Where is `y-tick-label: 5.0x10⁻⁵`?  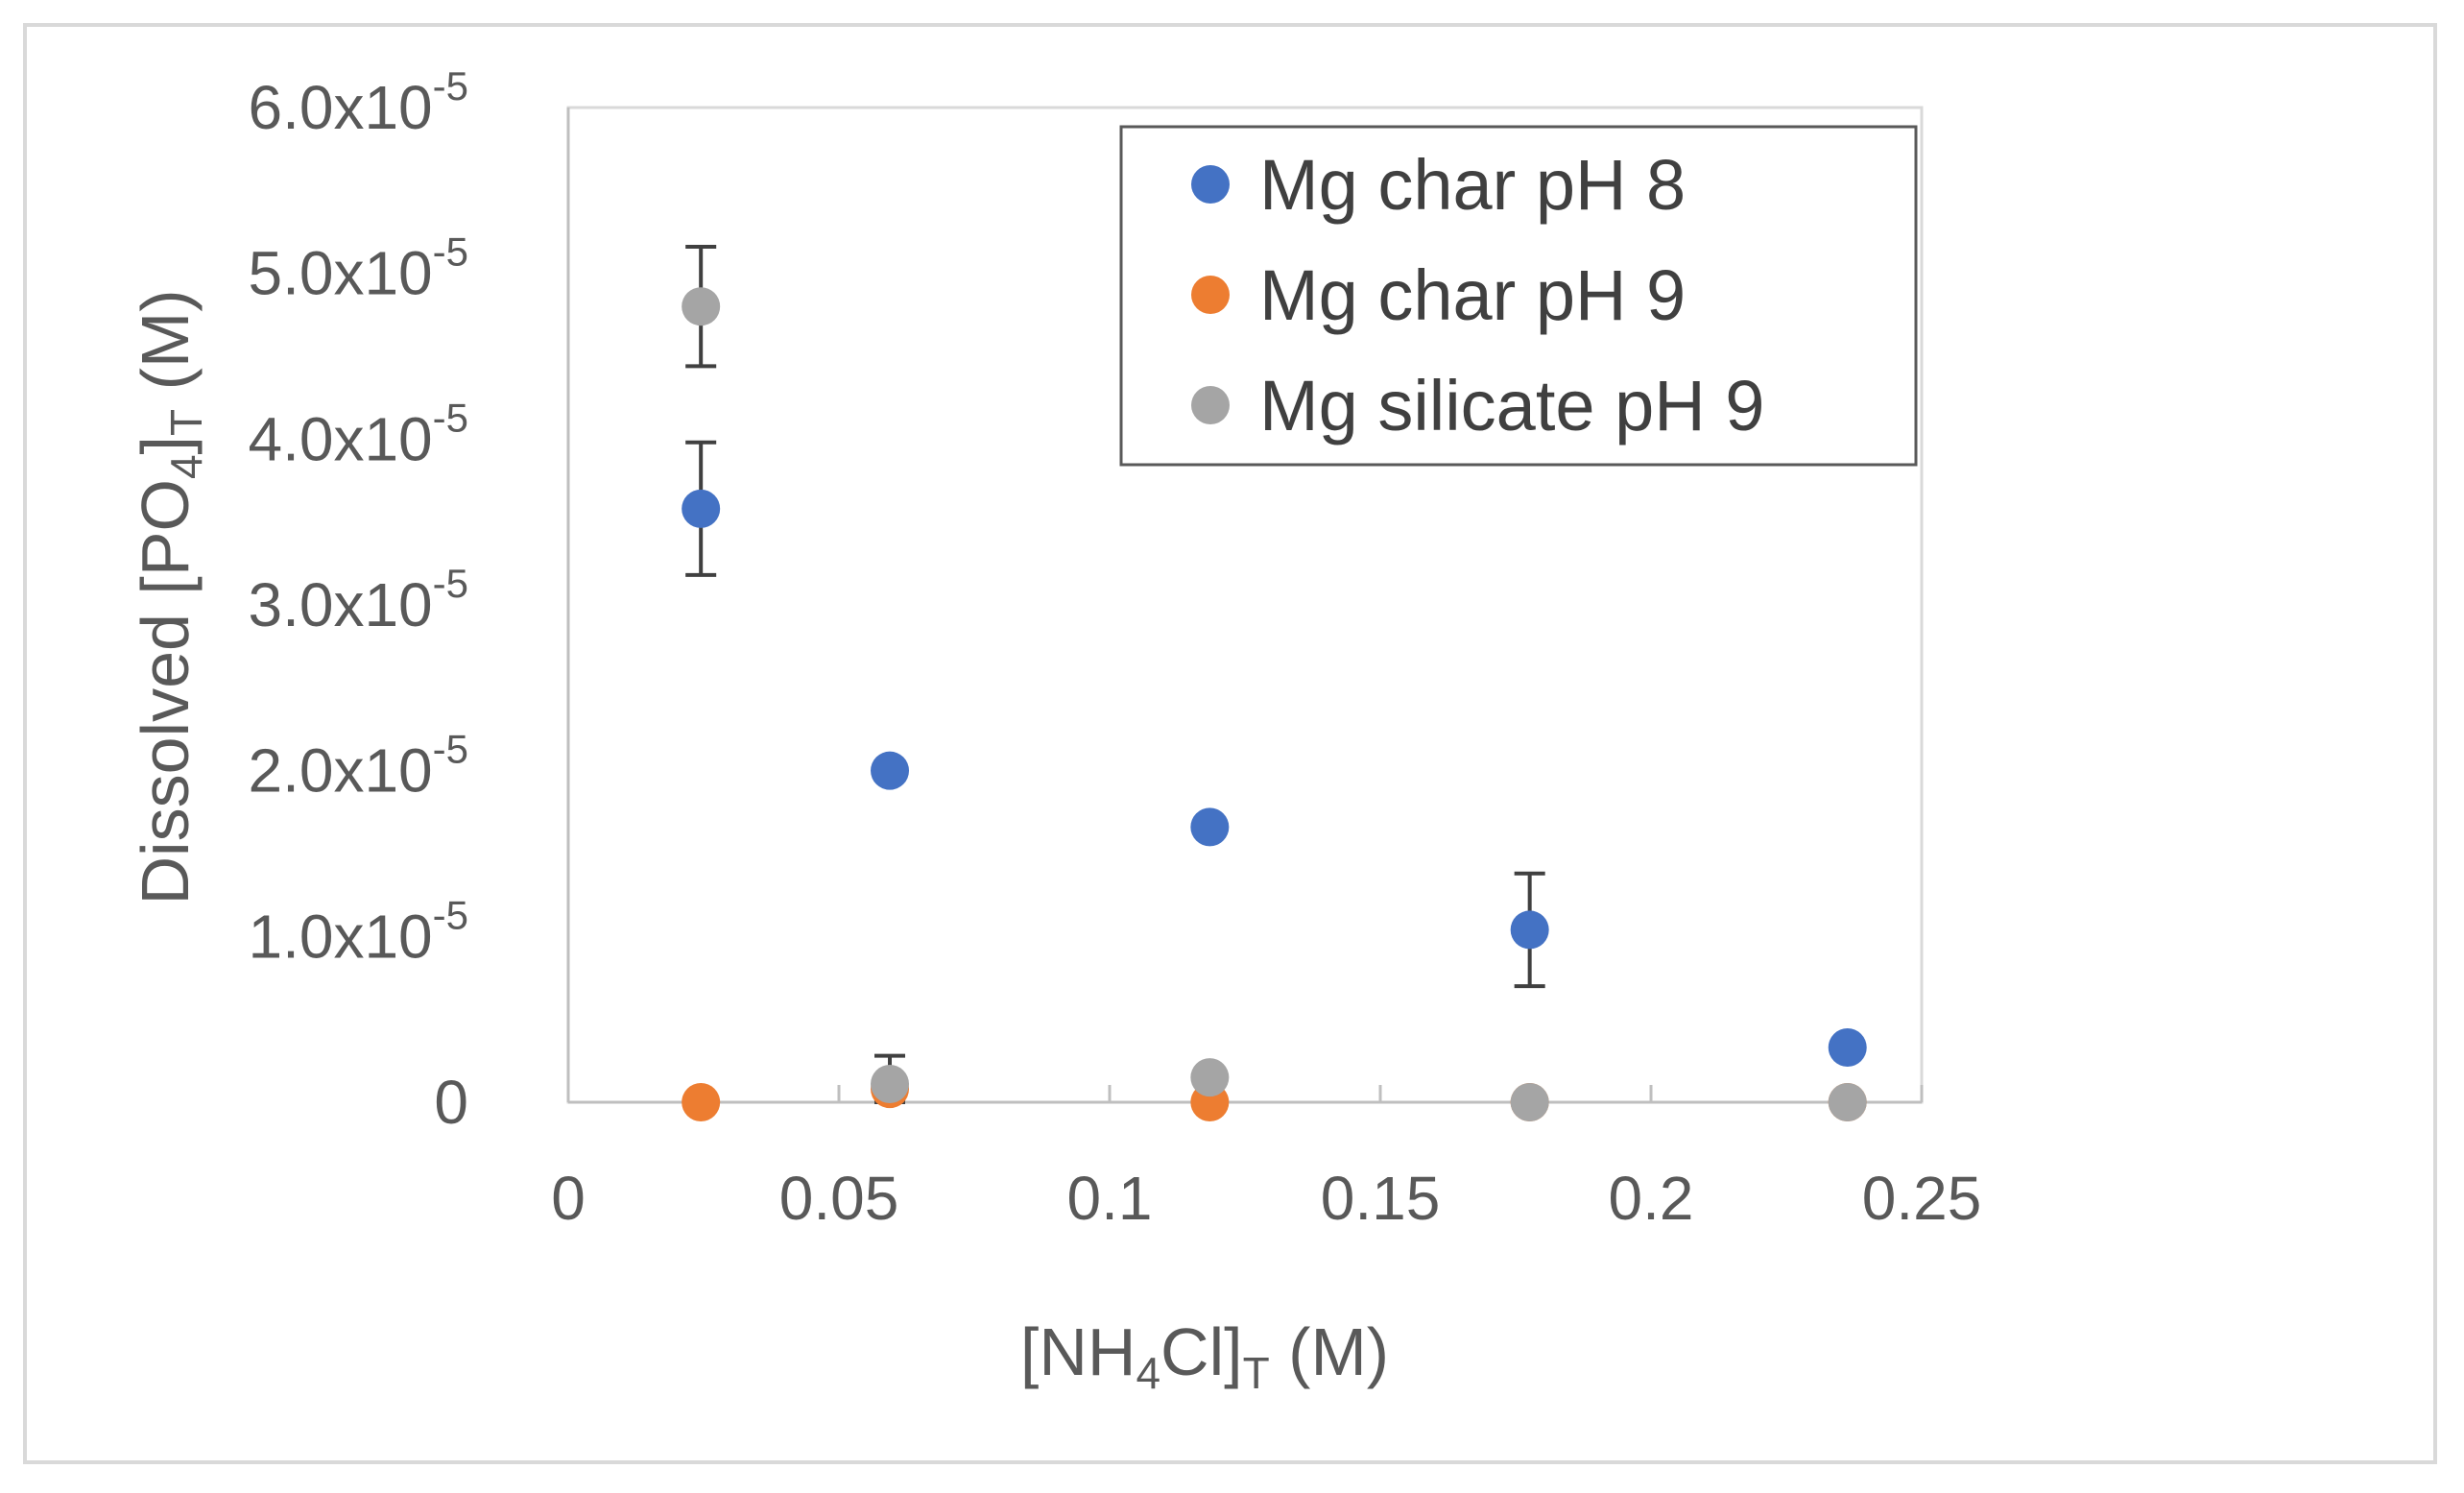 y-tick-label: 5.0x10⁻⁵ is located at coordinates (358, 269).